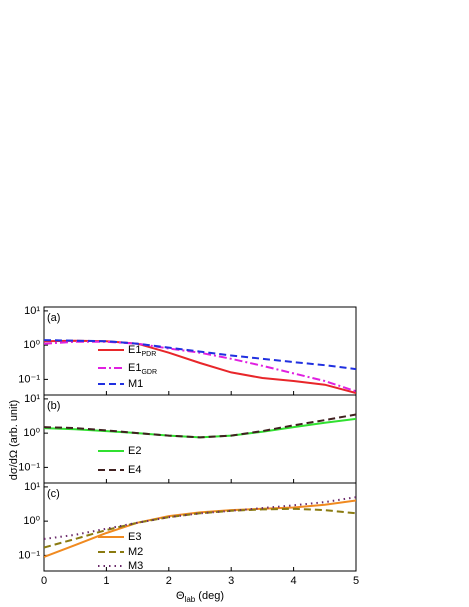  I want to click on panel-label: (b), so click(53, 406).